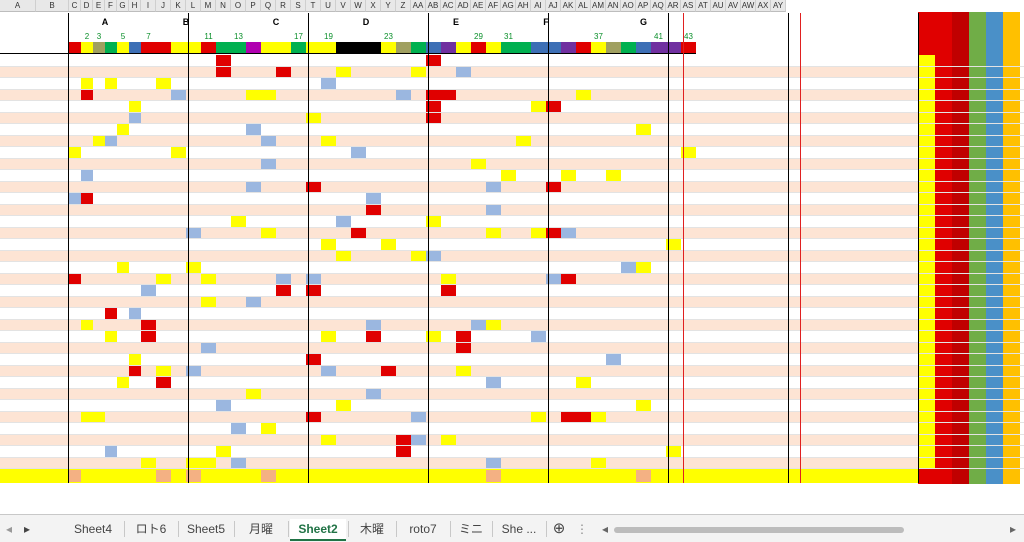 This screenshot has height=542, width=1024. I want to click on column-header: Z, so click(403, 6).